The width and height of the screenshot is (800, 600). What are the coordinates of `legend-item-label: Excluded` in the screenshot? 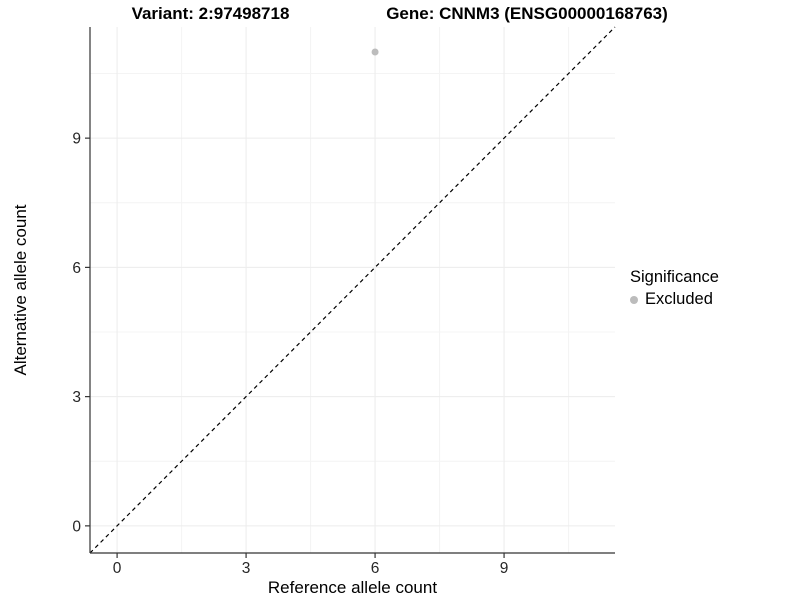 It's located at (679, 299).